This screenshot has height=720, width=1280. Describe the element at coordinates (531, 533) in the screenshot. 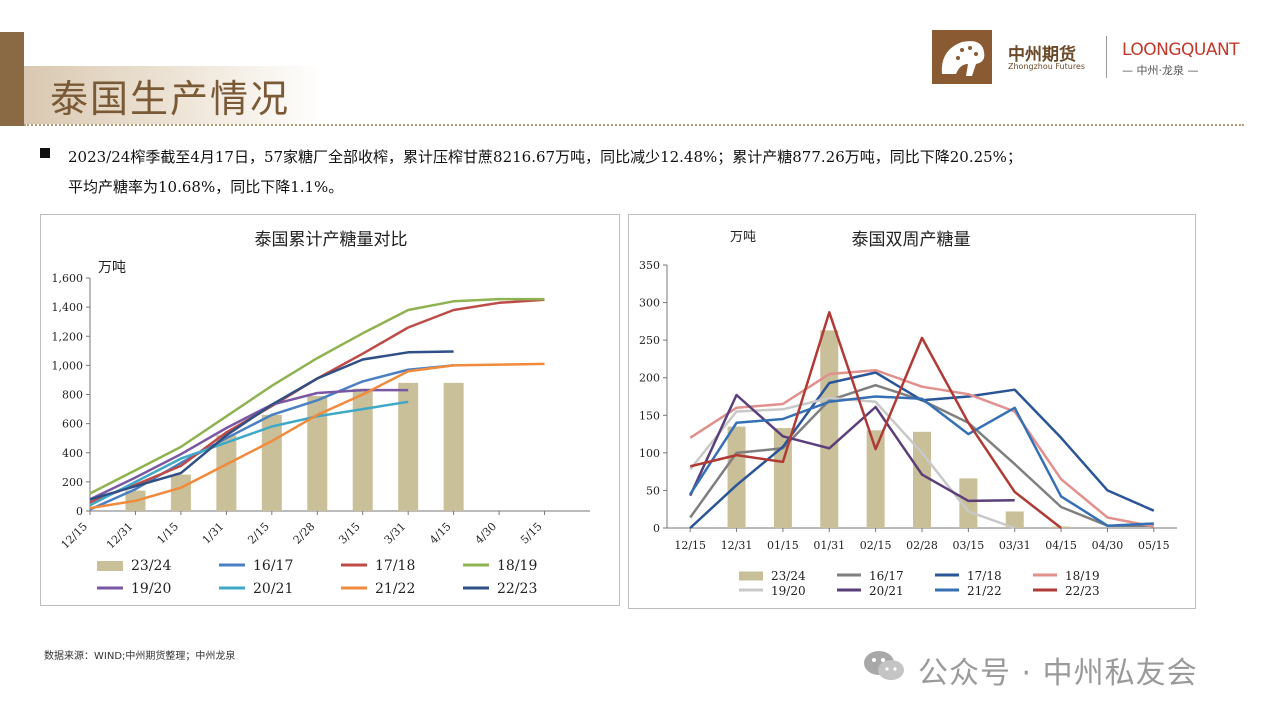

I see `x-tick-label: 5/15` at that location.